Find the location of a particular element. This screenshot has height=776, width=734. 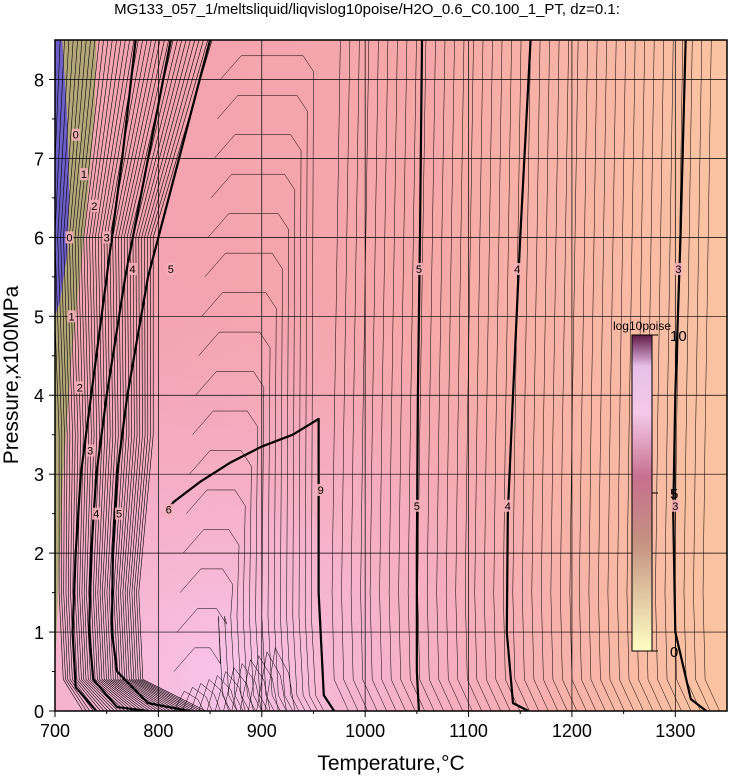

contour-label-13: 0 is located at coordinates (69, 237).